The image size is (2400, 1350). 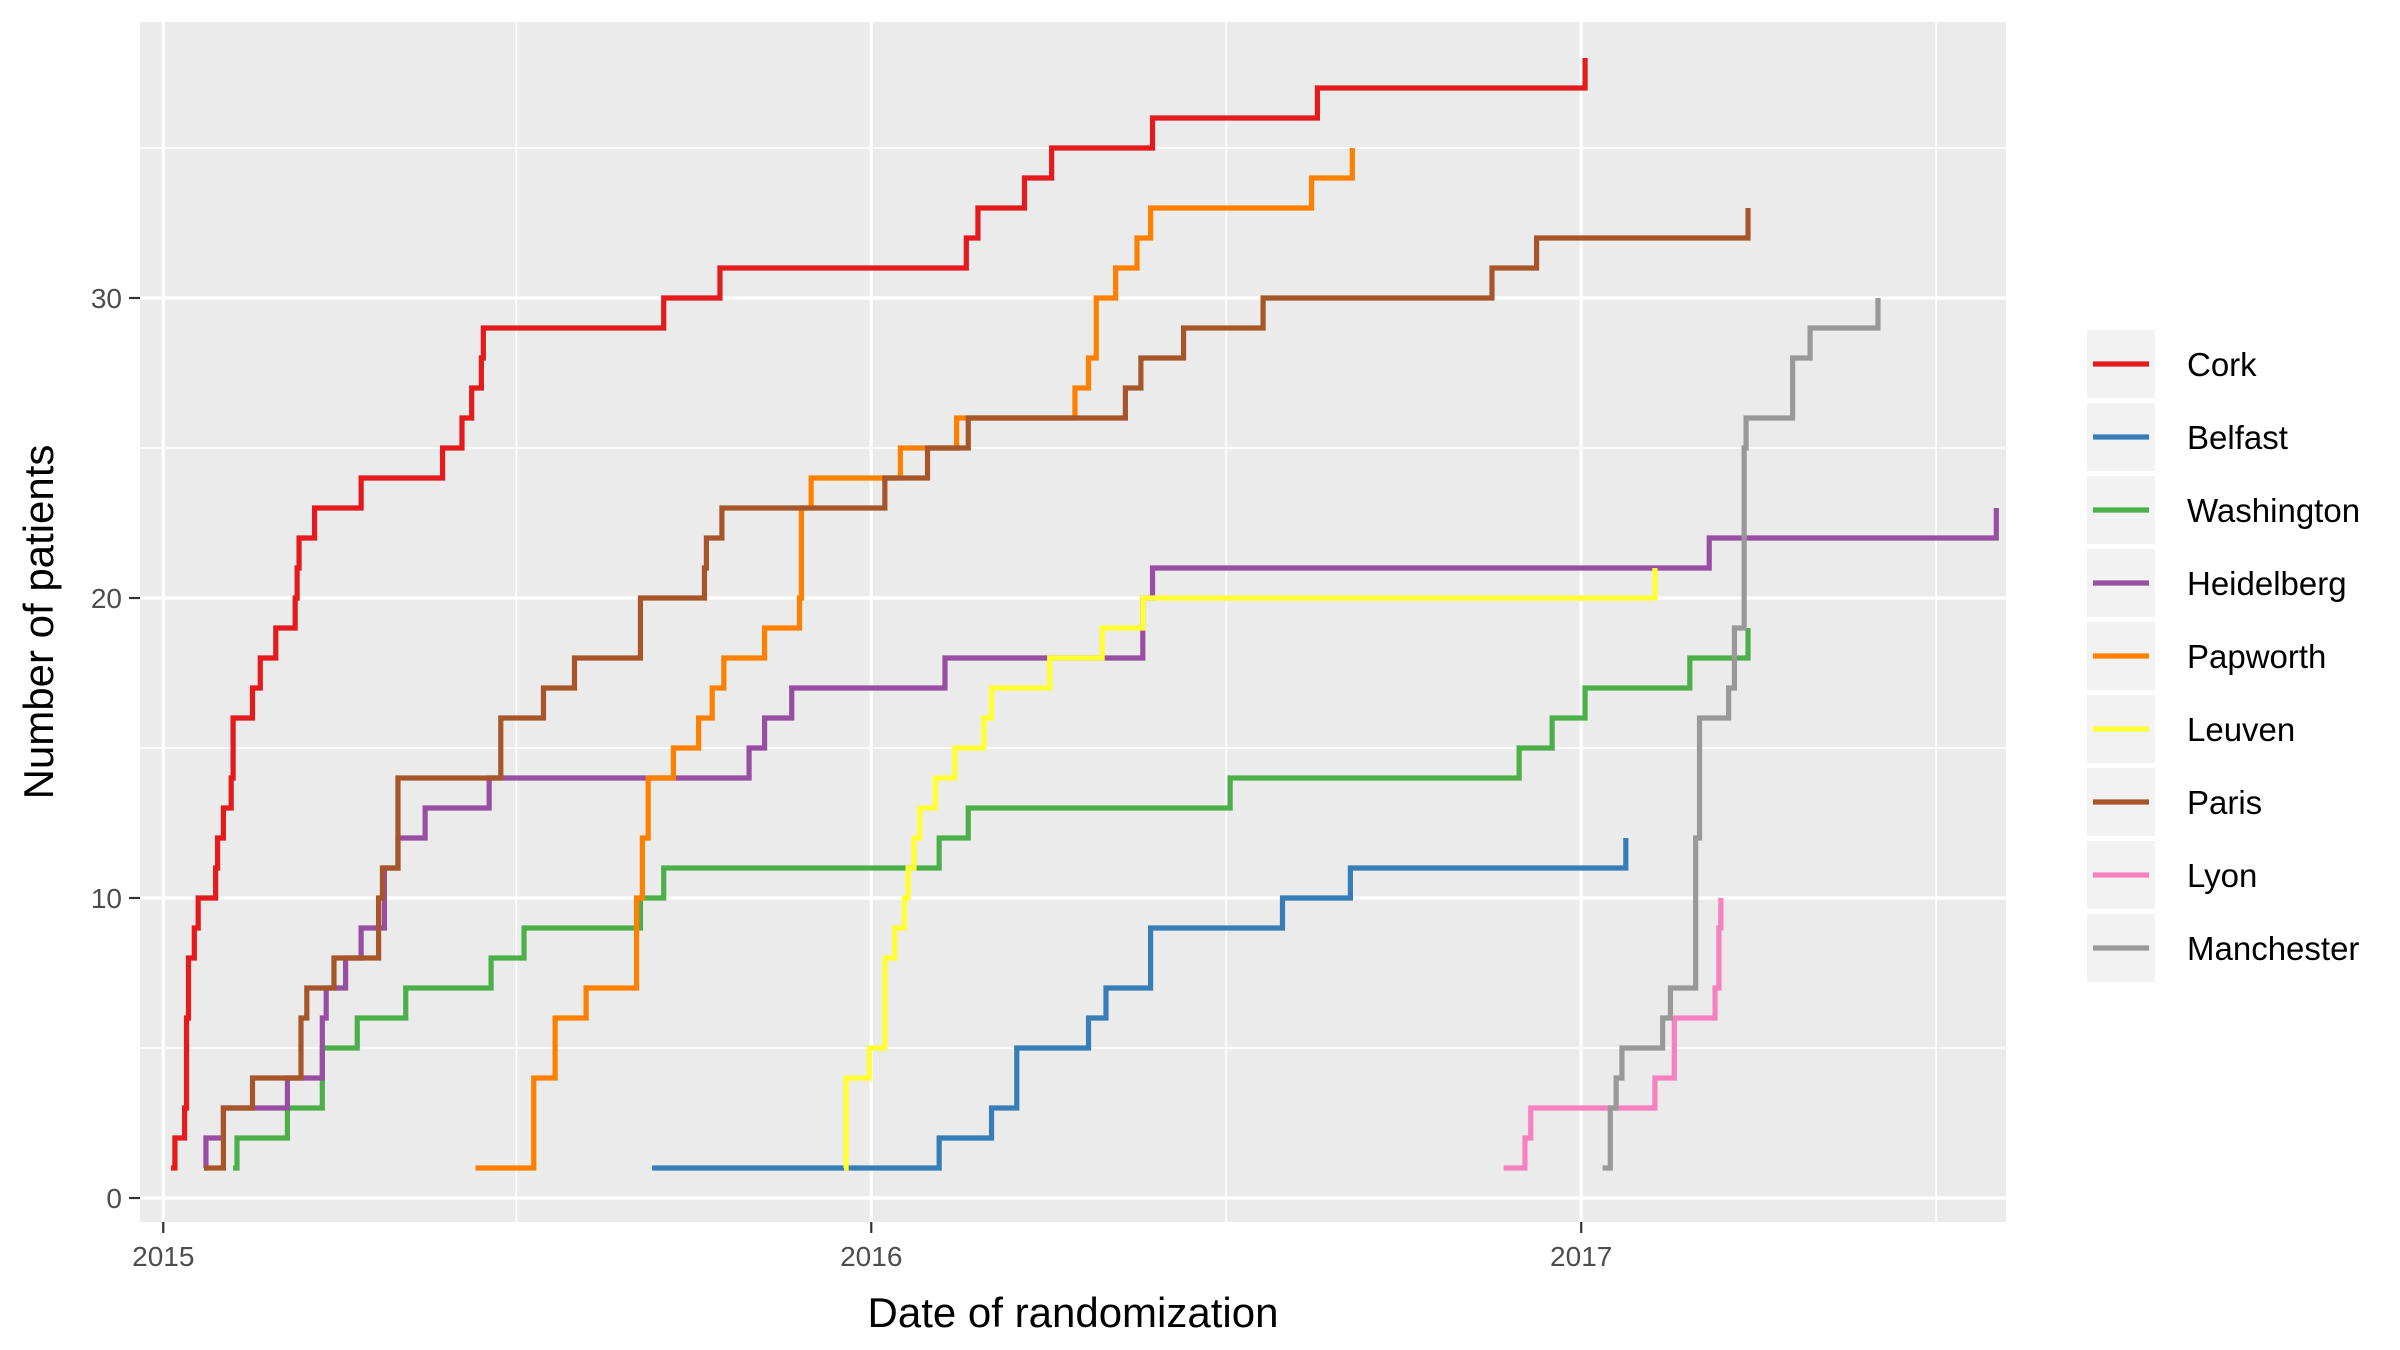 What do you see at coordinates (1741, 734) in the screenshot?
I see `series-line-manchester` at bounding box center [1741, 734].